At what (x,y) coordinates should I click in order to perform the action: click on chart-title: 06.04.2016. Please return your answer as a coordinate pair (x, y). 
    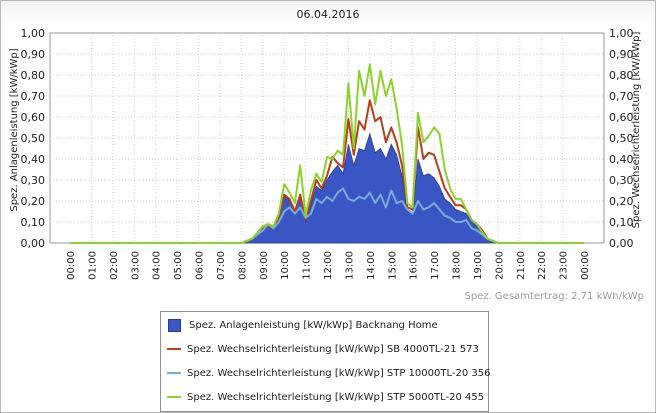
    Looking at the image, I should click on (328, 14).